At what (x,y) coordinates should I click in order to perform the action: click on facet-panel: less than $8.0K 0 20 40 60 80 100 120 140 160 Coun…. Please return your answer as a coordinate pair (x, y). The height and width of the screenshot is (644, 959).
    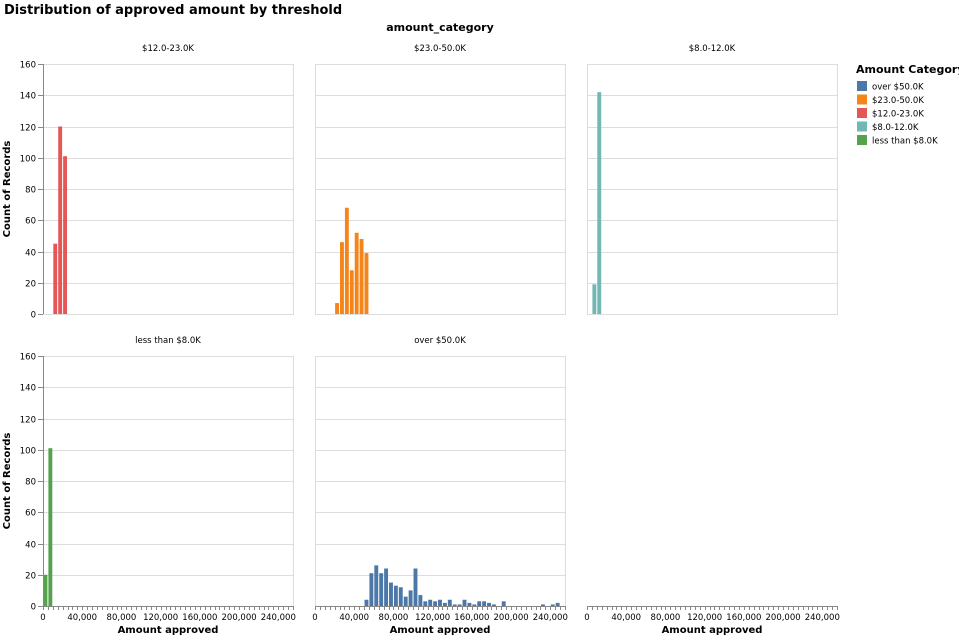
    Looking at the image, I should click on (149, 486).